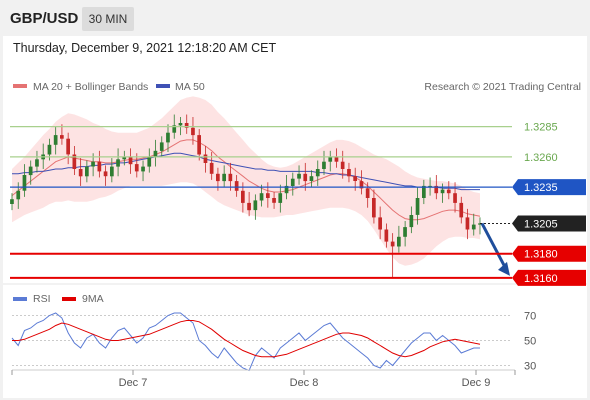 Image resolution: width=590 pixels, height=400 pixels. What do you see at coordinates (42, 299) in the screenshot?
I see `rsi-legend-label: RSI` at bounding box center [42, 299].